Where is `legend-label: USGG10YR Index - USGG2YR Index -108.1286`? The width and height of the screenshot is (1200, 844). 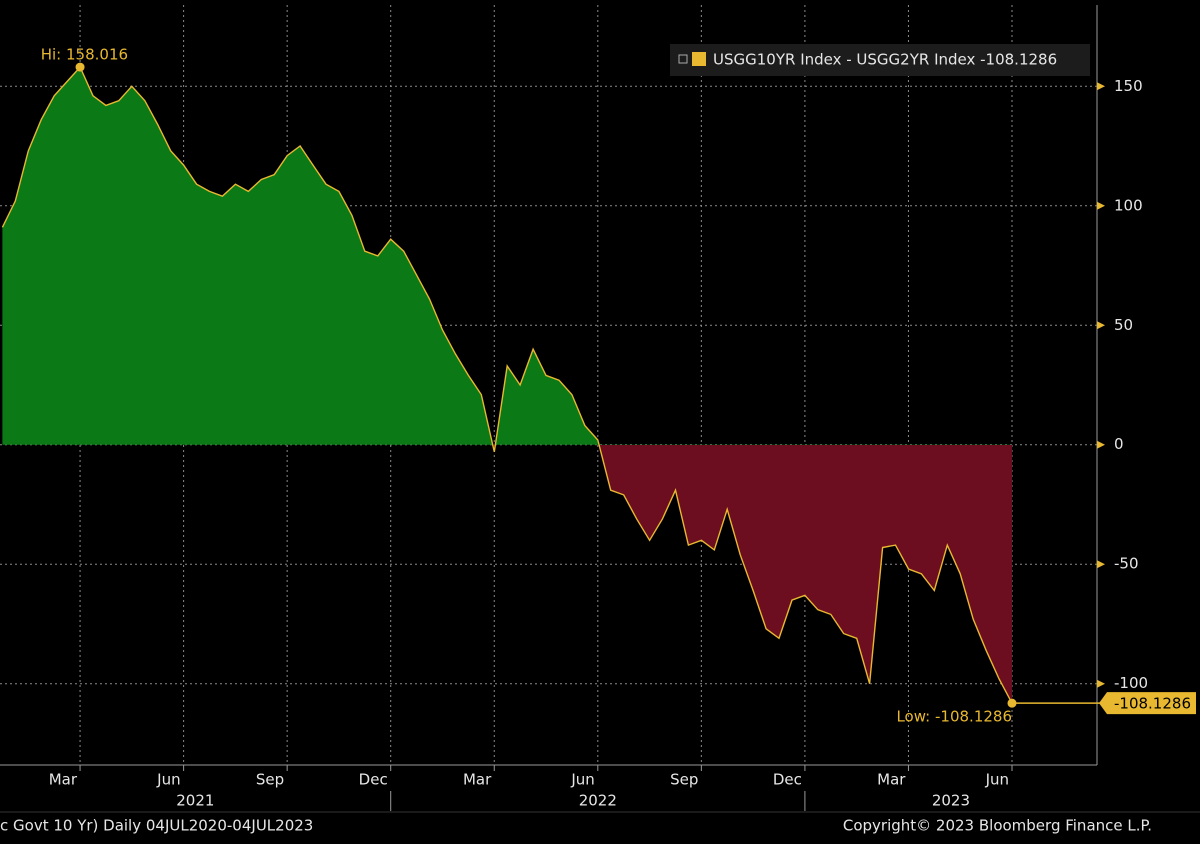
legend-label: USGG10YR Index - USGG2YR Index -108.1286 is located at coordinates (885, 60).